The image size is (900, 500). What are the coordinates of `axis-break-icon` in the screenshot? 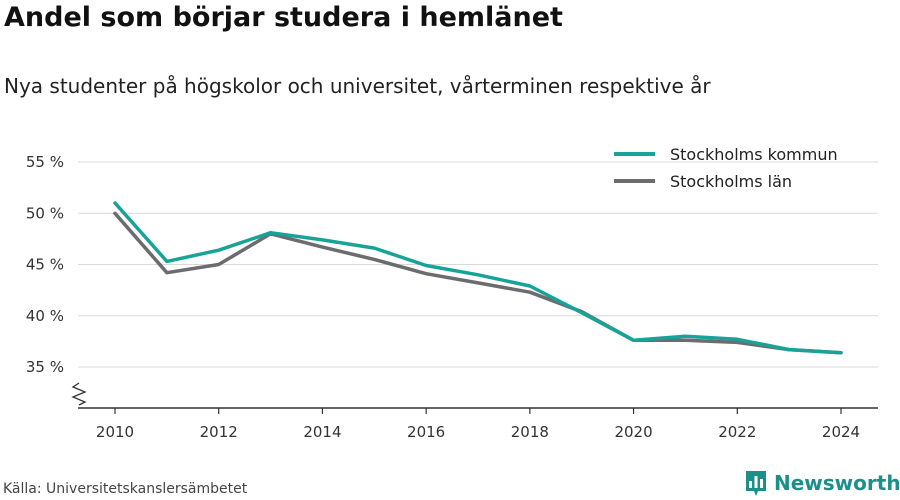 It's located at (79, 394).